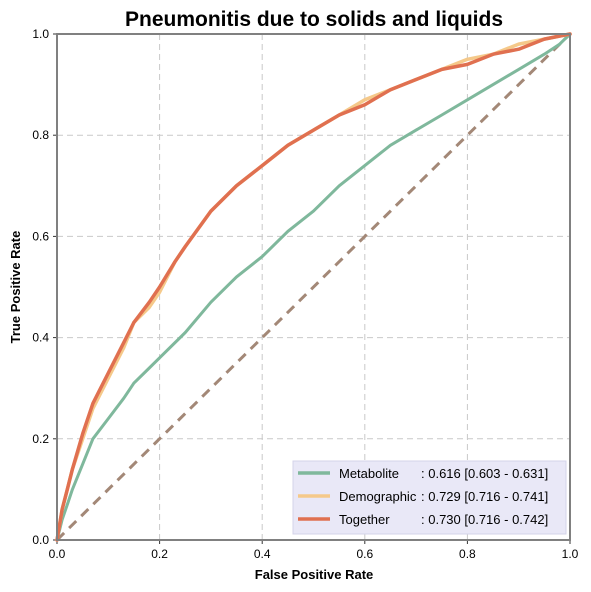 This screenshot has height=592, width=591. I want to click on x-tick-label: 0.8, so click(467, 554).